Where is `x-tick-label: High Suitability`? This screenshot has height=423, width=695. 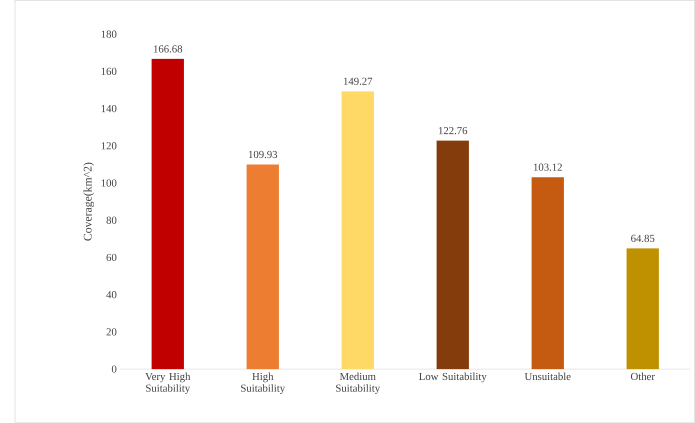 x-tick-label: High Suitability is located at coordinates (263, 383).